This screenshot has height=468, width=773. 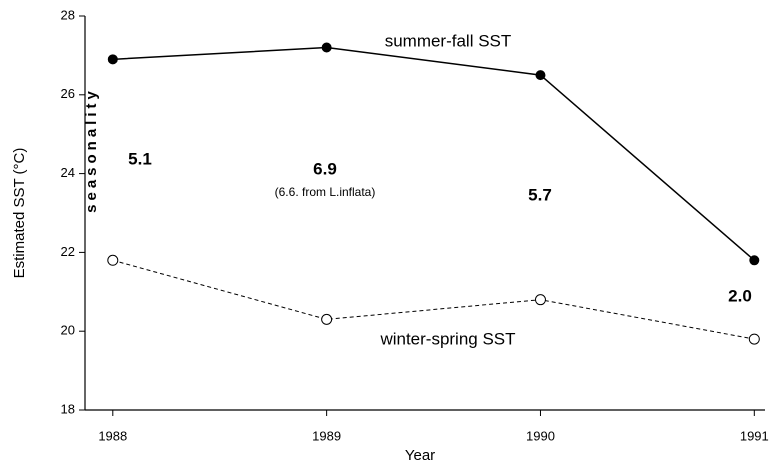 I want to click on y-tick-label: 26, so click(x=68, y=93).